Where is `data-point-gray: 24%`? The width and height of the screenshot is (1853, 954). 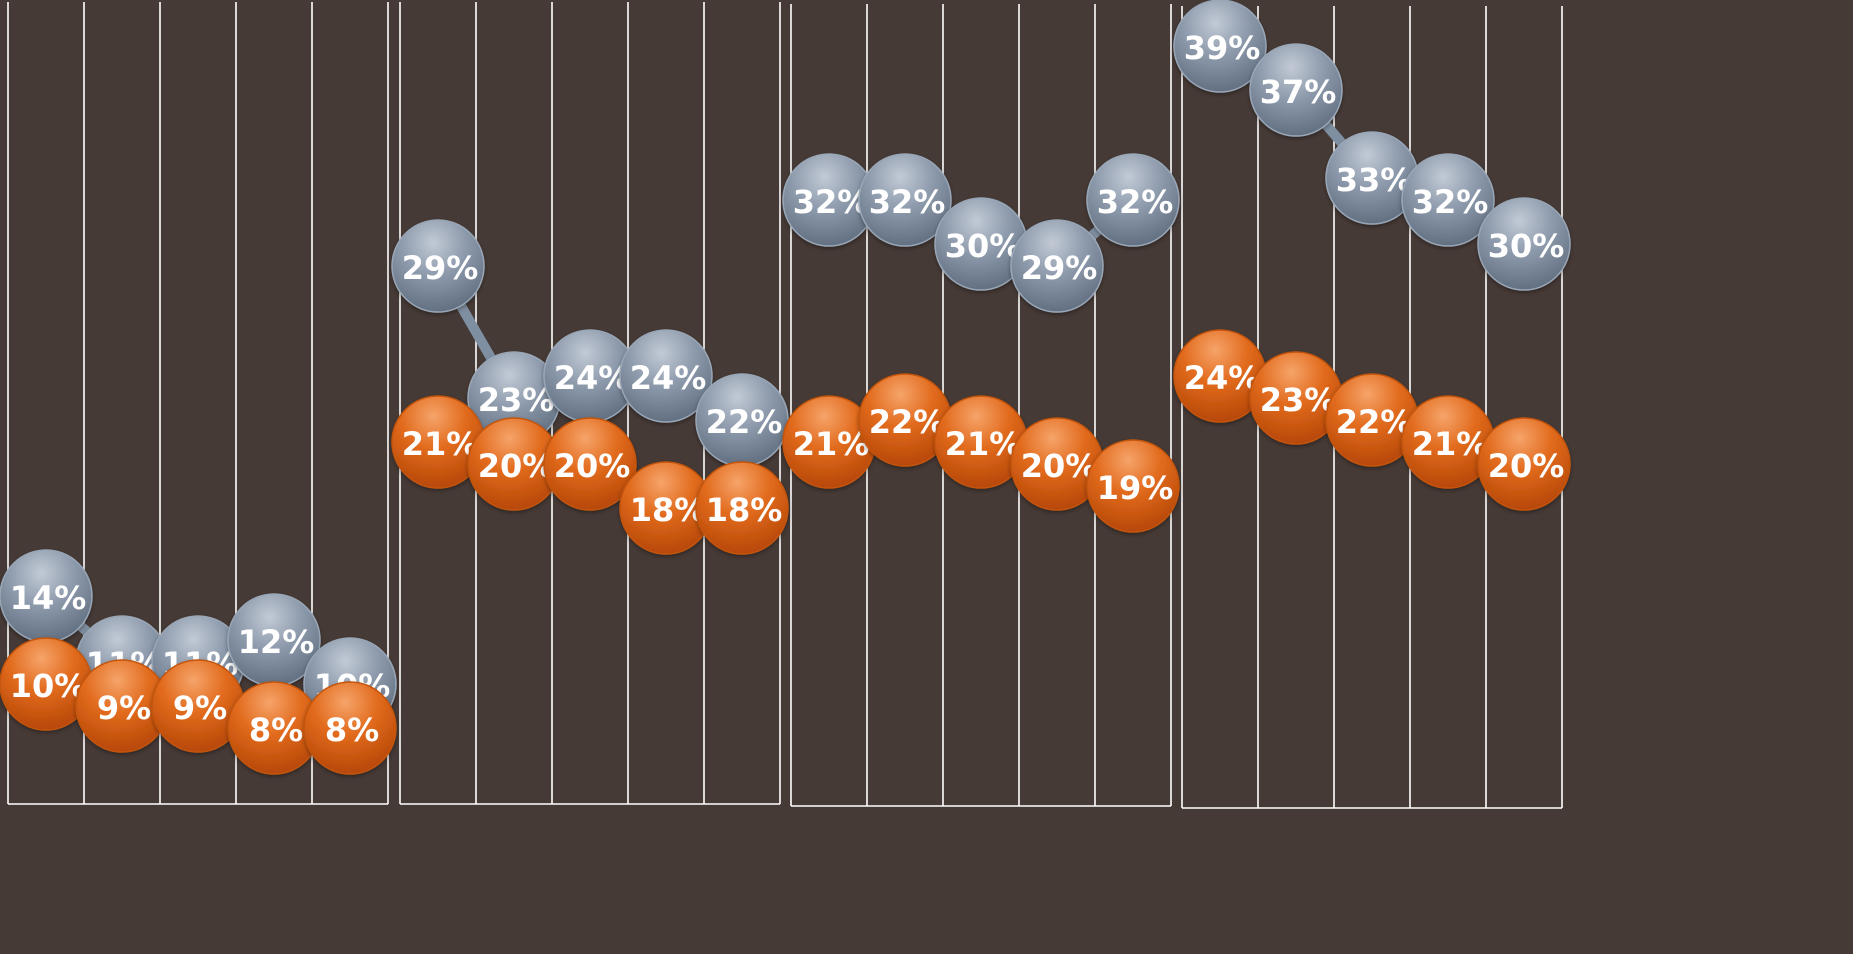 data-point-gray: 24% is located at coordinates (666, 376).